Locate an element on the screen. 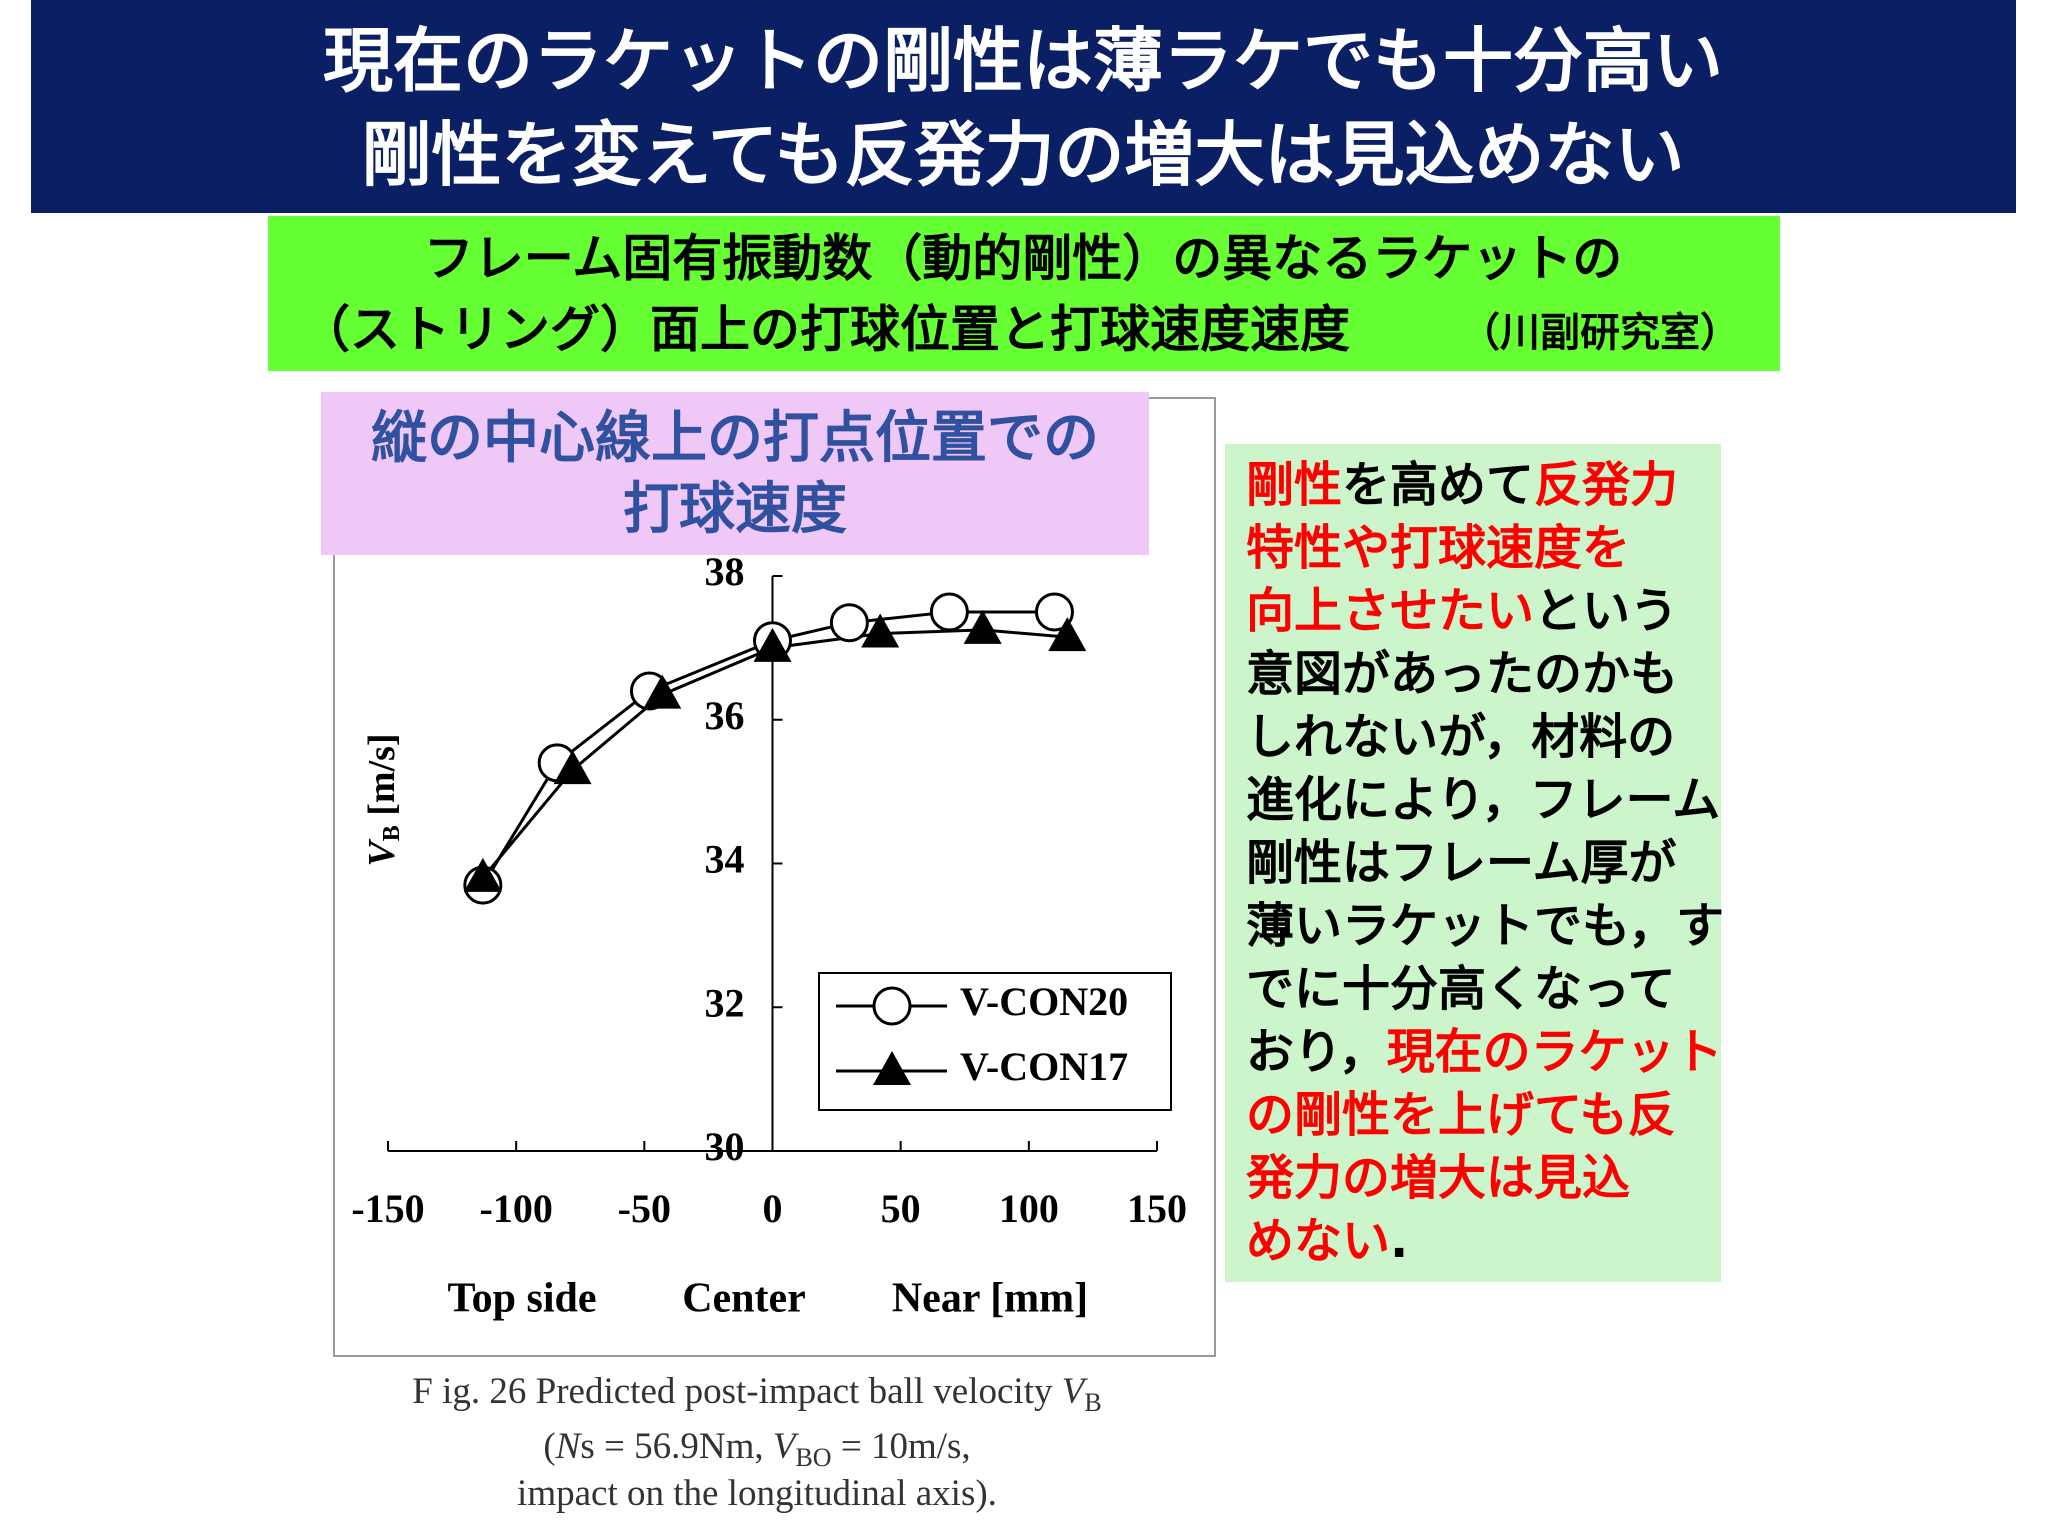  chart-title-box is located at coordinates (735, 473).